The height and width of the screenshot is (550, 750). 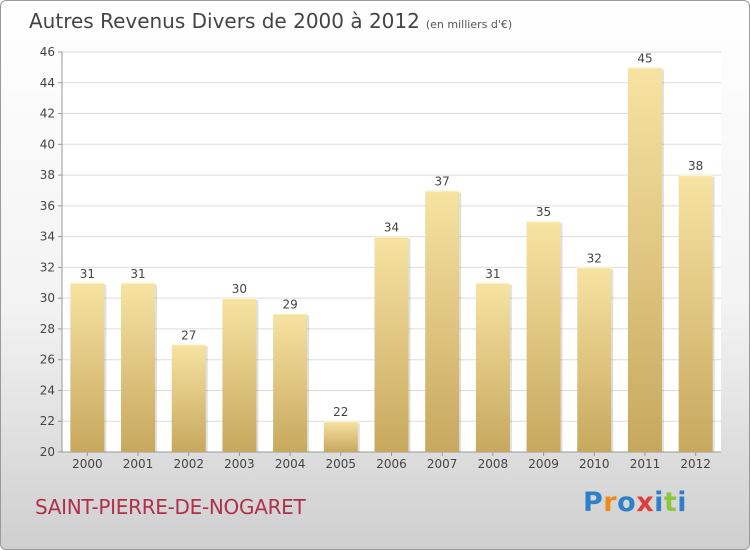 I want to click on y-tick-label: 32, so click(x=47, y=267).